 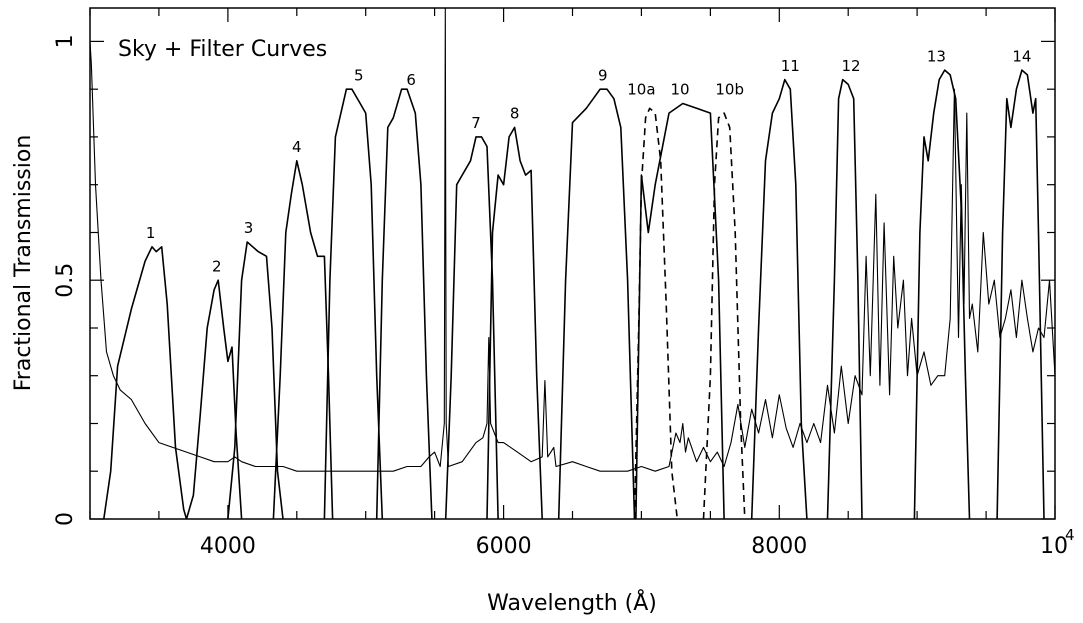 What do you see at coordinates (411, 80) in the screenshot?
I see `filter-label-6: 6` at bounding box center [411, 80].